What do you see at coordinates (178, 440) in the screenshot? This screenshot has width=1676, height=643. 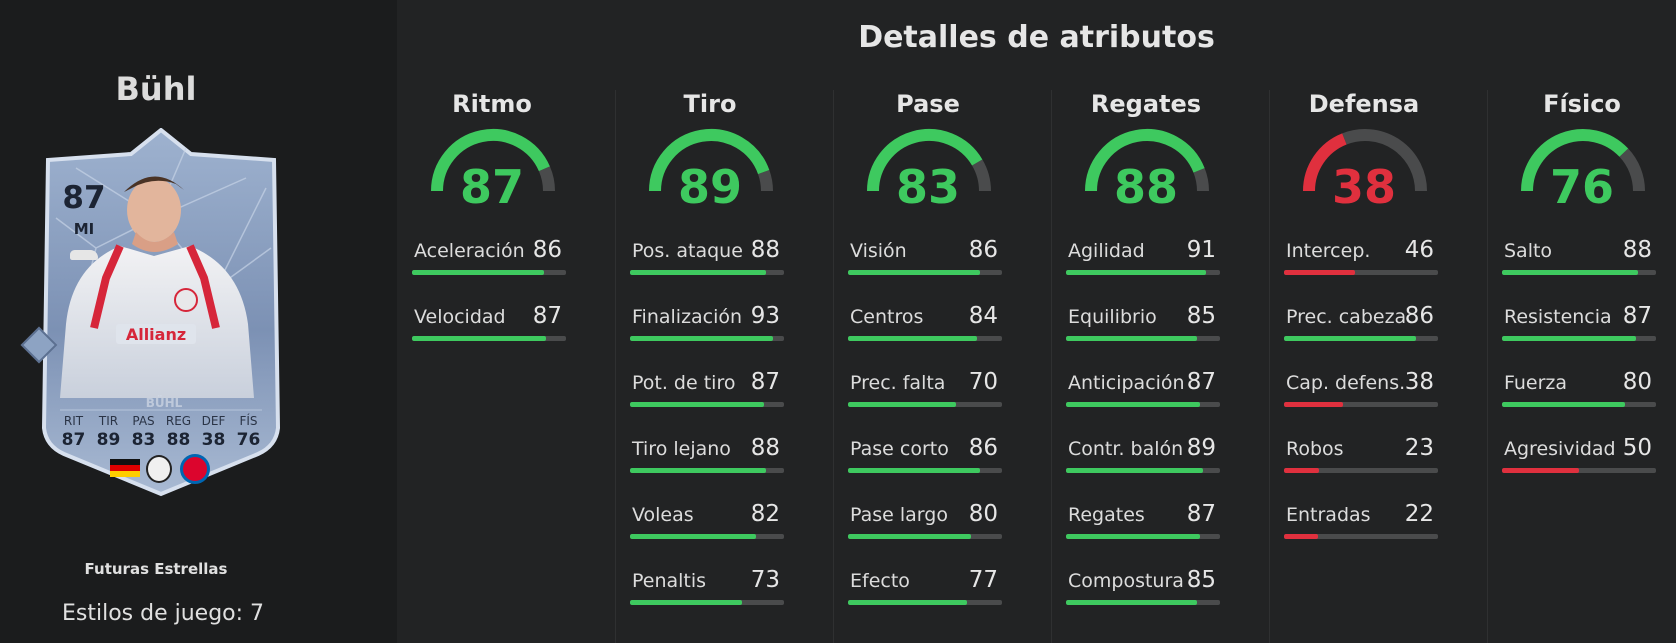 I see `card-stat-value: 88` at bounding box center [178, 440].